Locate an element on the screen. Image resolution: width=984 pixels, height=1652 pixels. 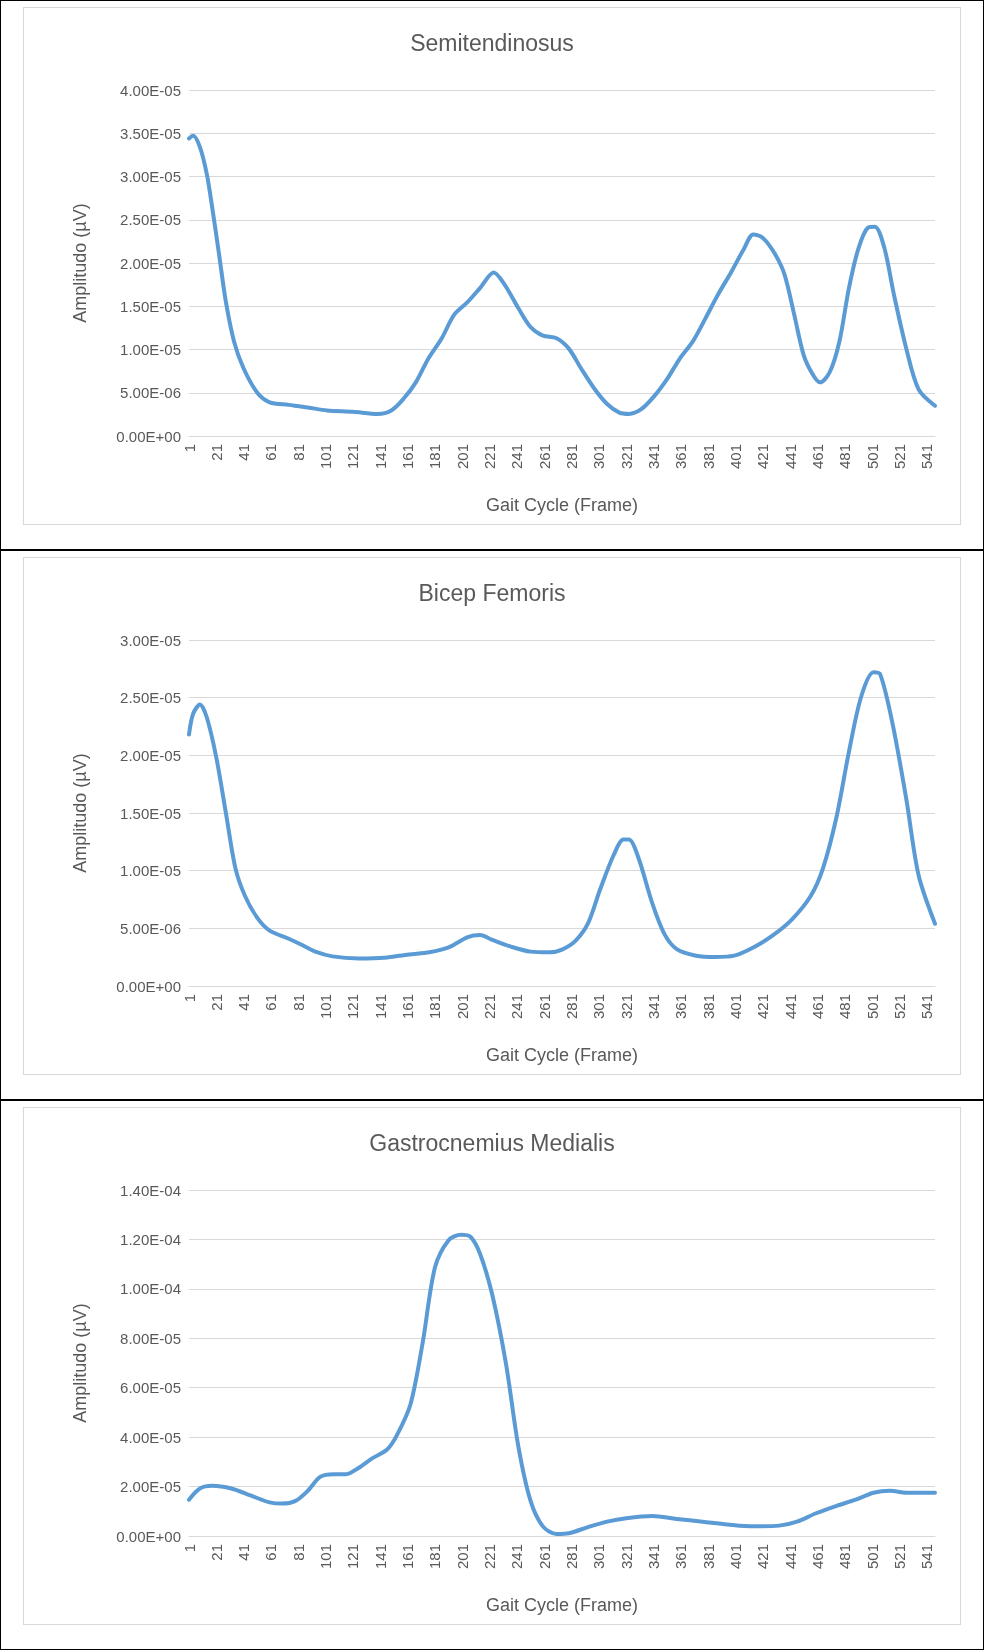
y-tick-label: 8.00E-05 is located at coordinates (150, 1338).